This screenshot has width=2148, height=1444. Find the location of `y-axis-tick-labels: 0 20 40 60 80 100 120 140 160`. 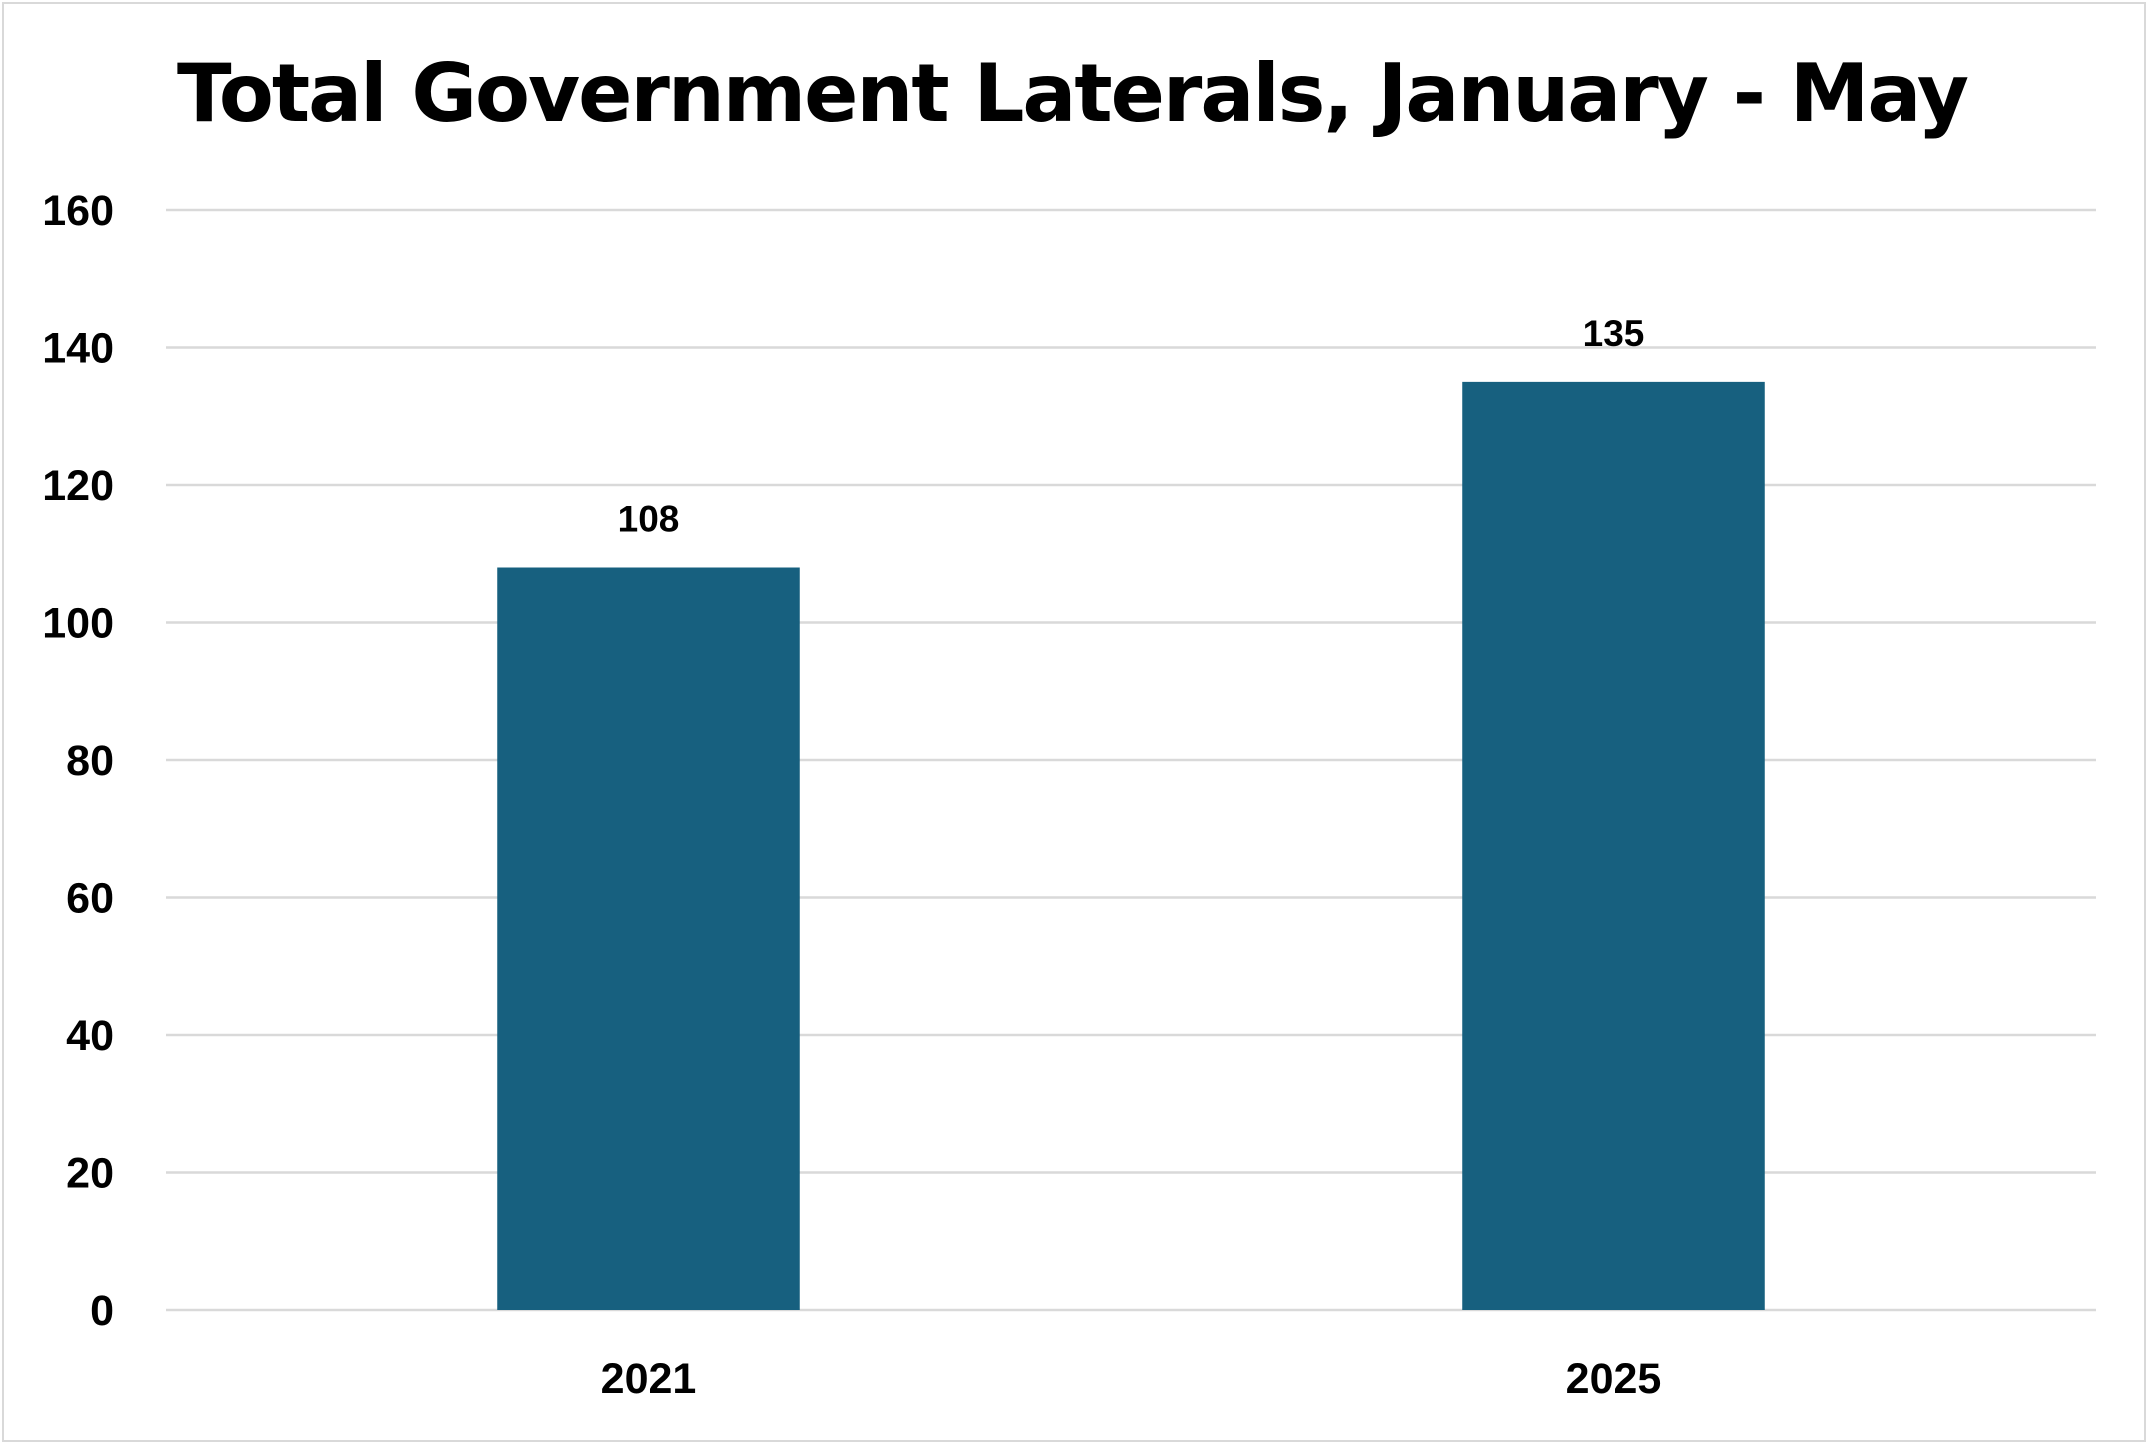

y-axis-tick-labels: 0 20 40 60 80 100 120 140 160 is located at coordinates (78, 761).